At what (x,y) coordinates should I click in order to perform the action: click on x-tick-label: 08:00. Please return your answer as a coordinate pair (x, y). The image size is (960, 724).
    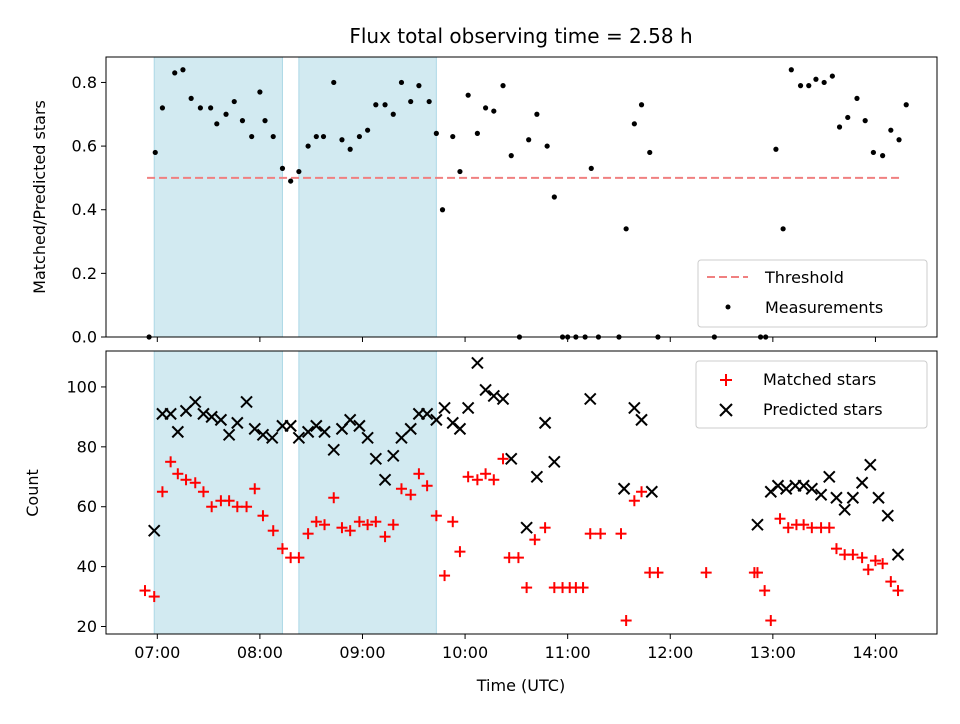
    Looking at the image, I should click on (260, 652).